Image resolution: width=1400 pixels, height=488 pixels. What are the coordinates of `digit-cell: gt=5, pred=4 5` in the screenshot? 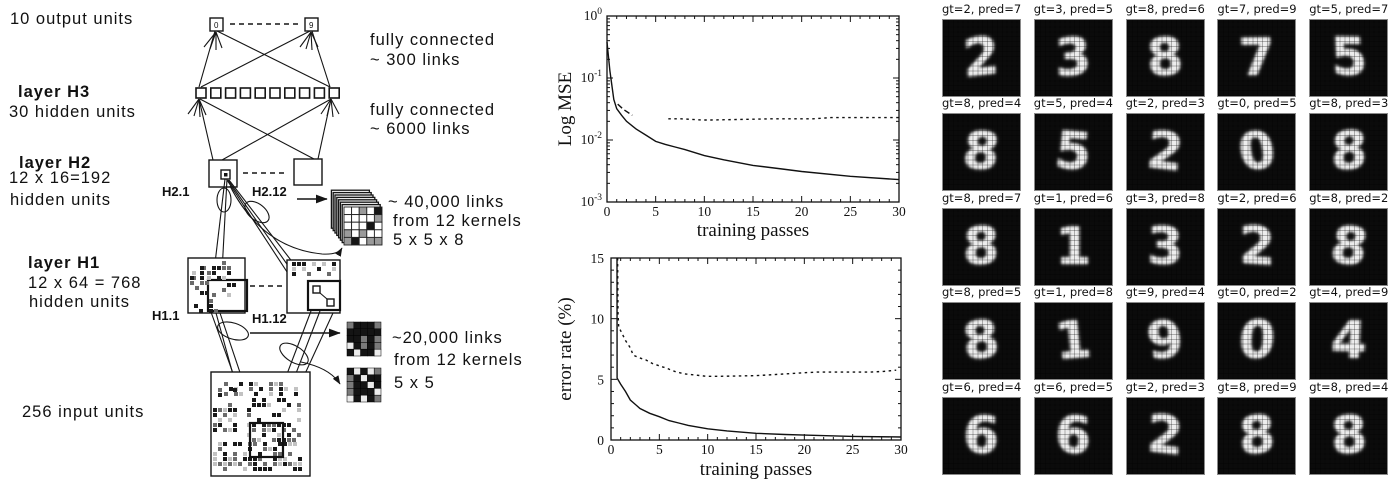 It's located at (1073, 144).